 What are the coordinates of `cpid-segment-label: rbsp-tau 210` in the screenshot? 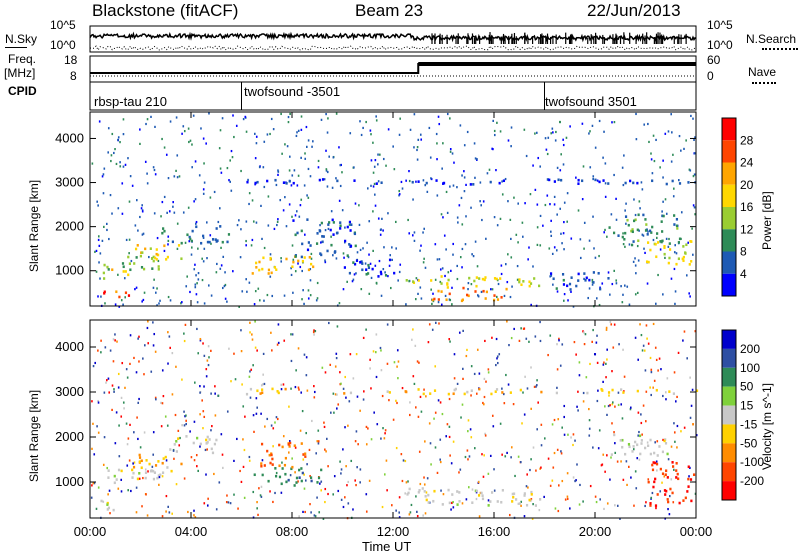 It's located at (130, 101).